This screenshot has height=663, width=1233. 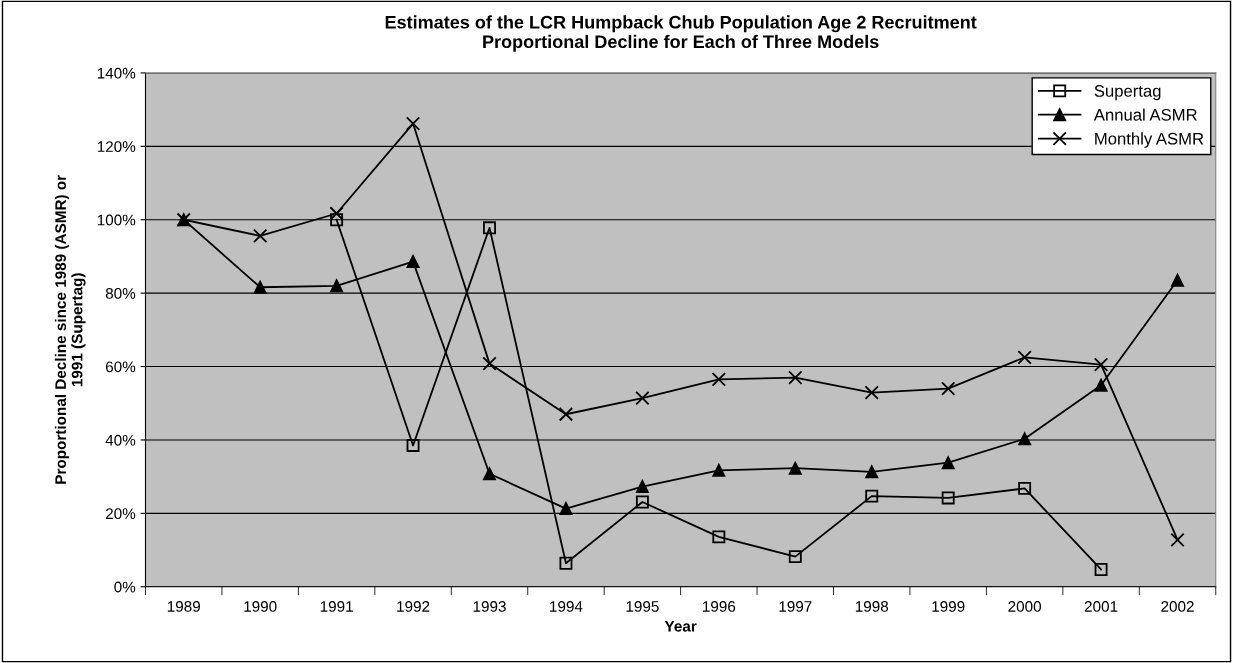 I want to click on x-tick-label: 1991, so click(x=336, y=606).